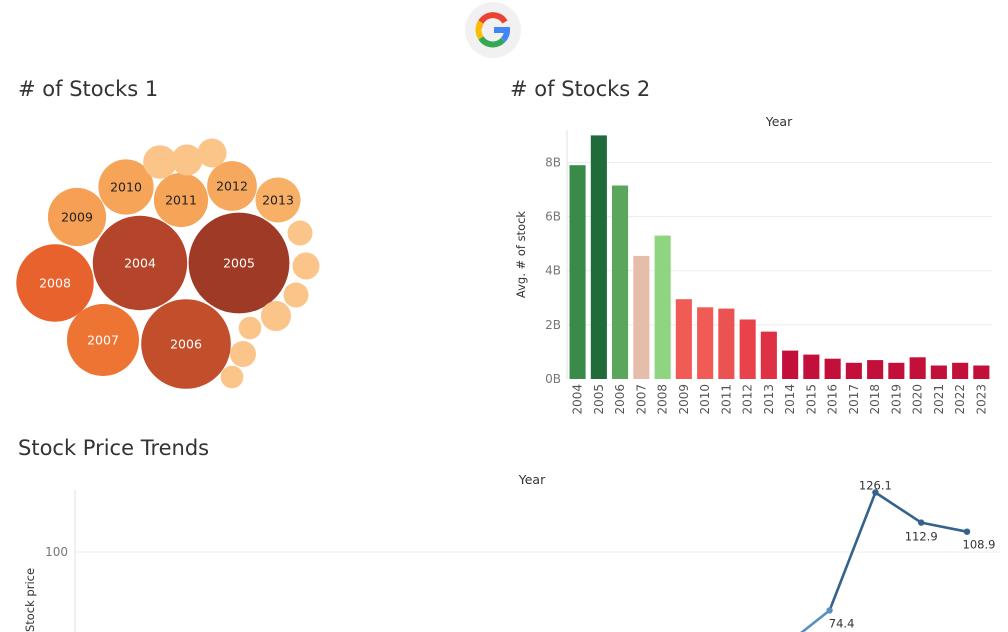 The width and height of the screenshot is (1008, 632). I want to click on line-data-label: 112.9, so click(921, 537).